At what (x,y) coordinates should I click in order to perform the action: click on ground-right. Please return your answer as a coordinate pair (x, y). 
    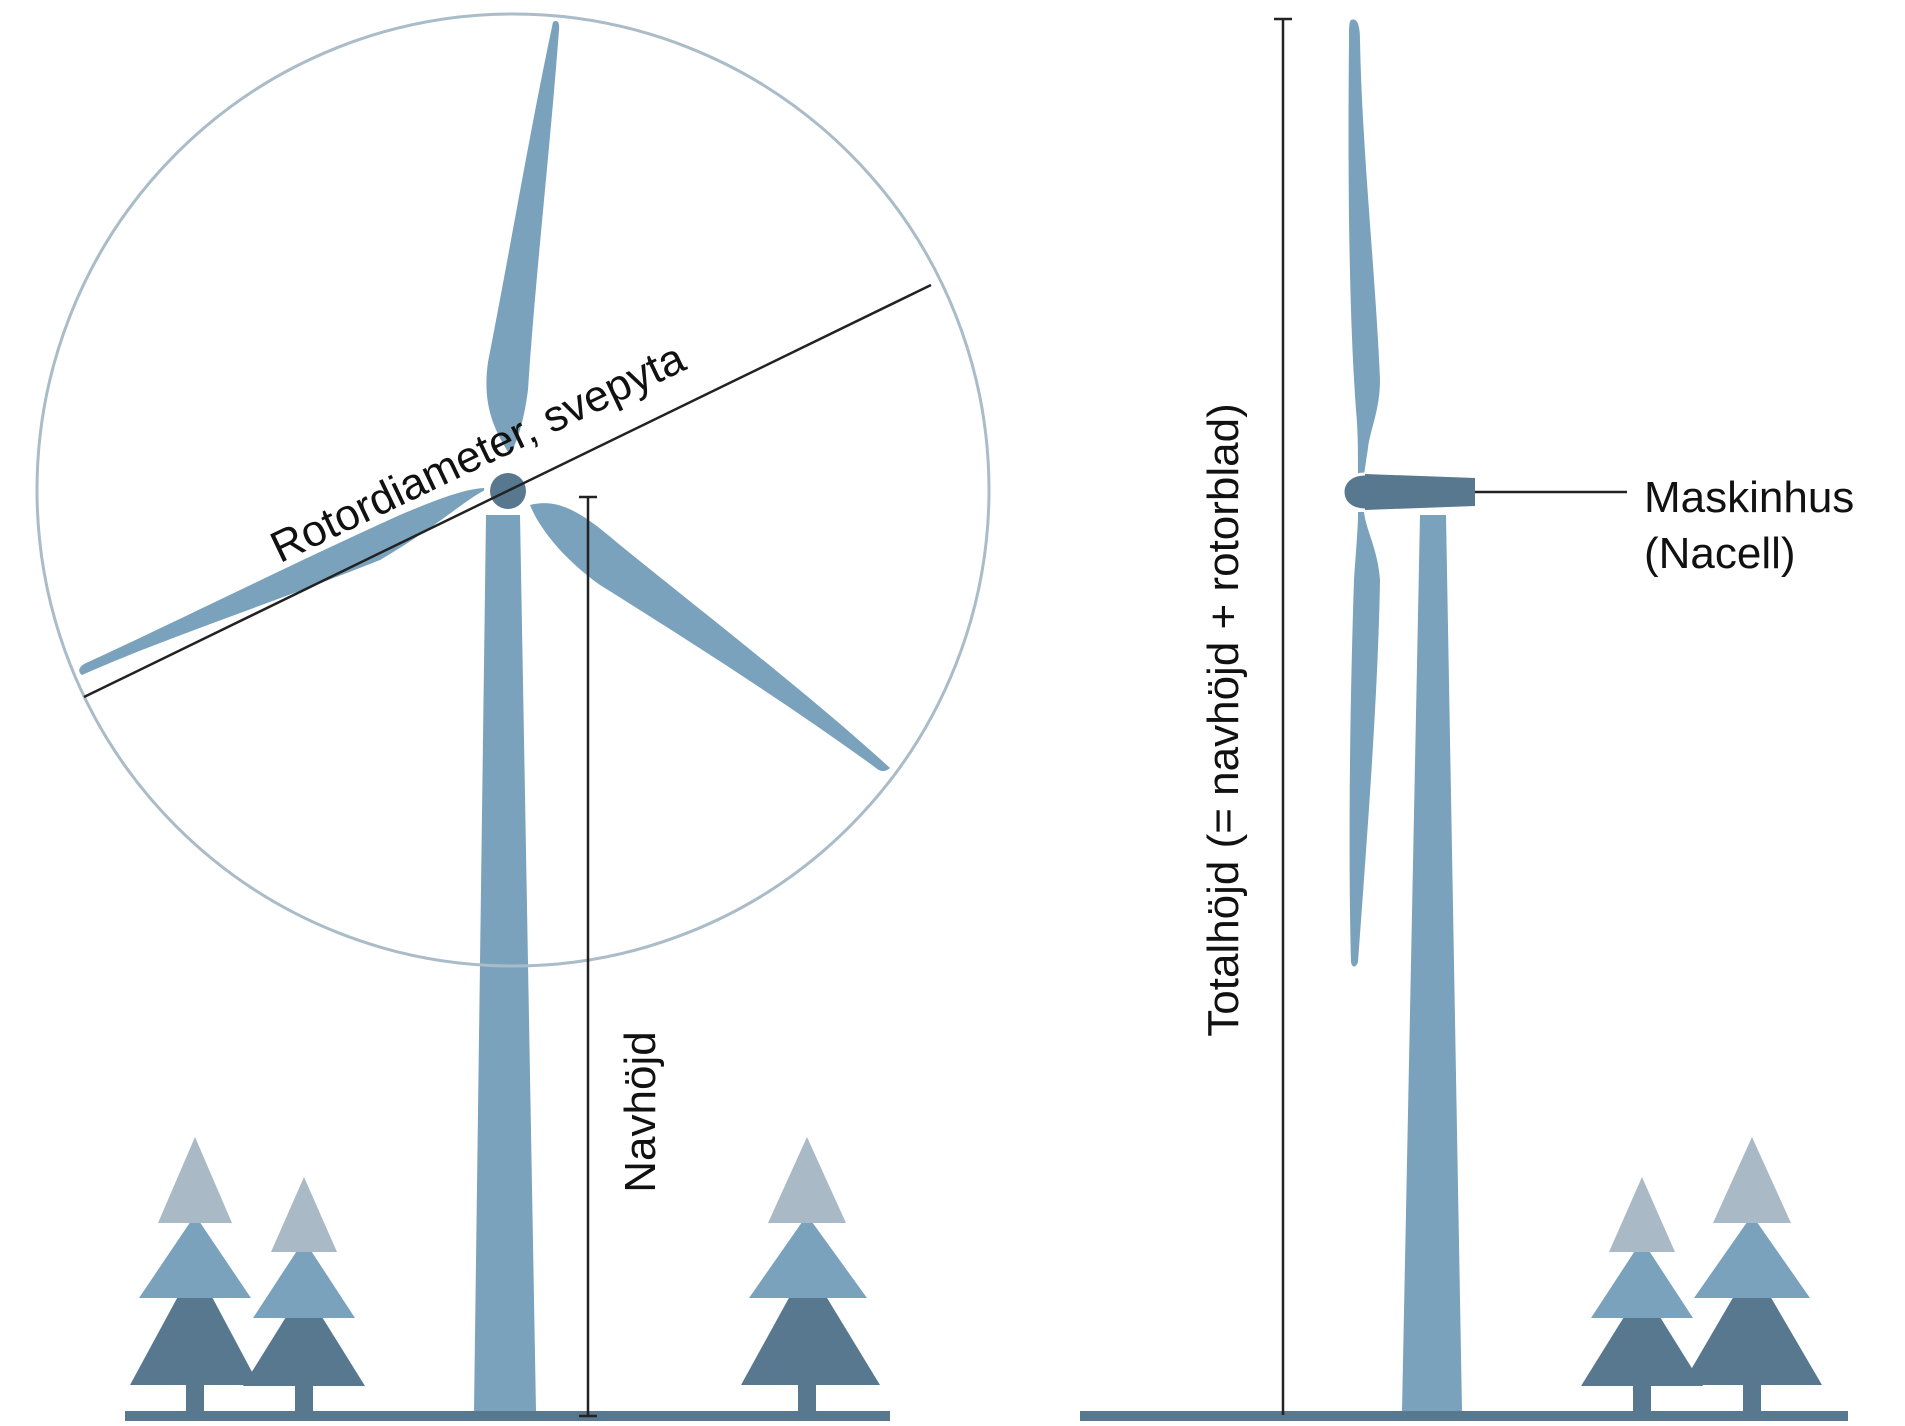
    Looking at the image, I should click on (1464, 1416).